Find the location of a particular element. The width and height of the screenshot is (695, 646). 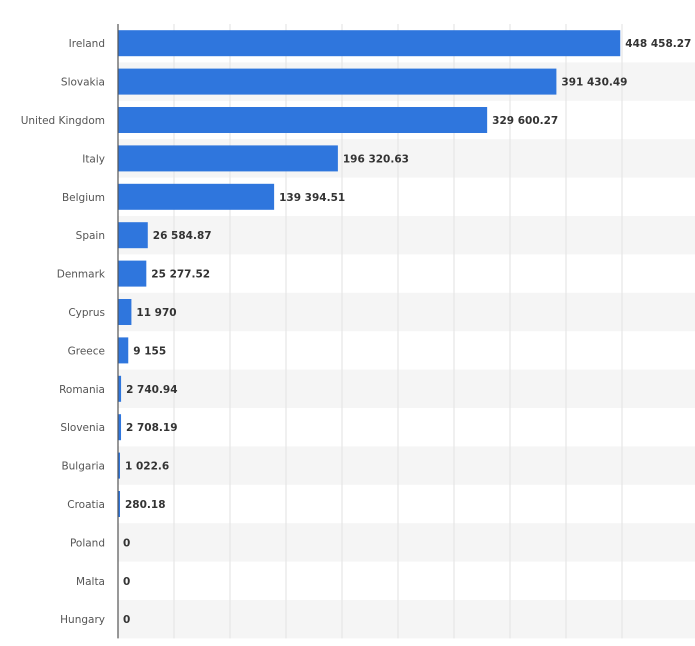

value-label: 25 277.52 is located at coordinates (180, 275).